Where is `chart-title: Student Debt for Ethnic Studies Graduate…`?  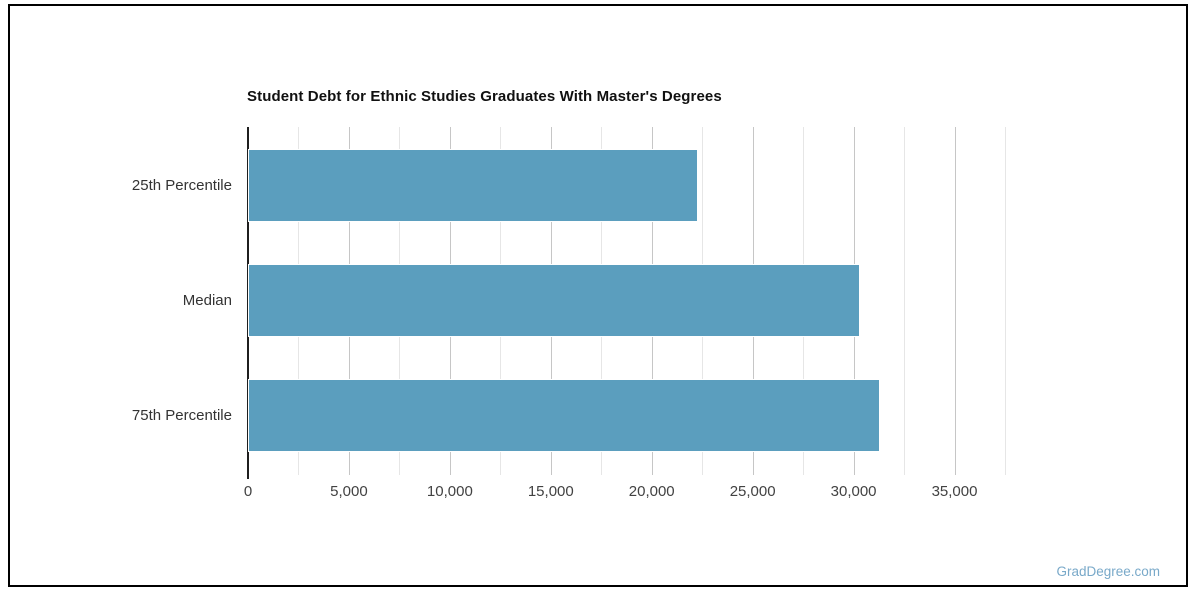 chart-title: Student Debt for Ethnic Studies Graduate… is located at coordinates (484, 96).